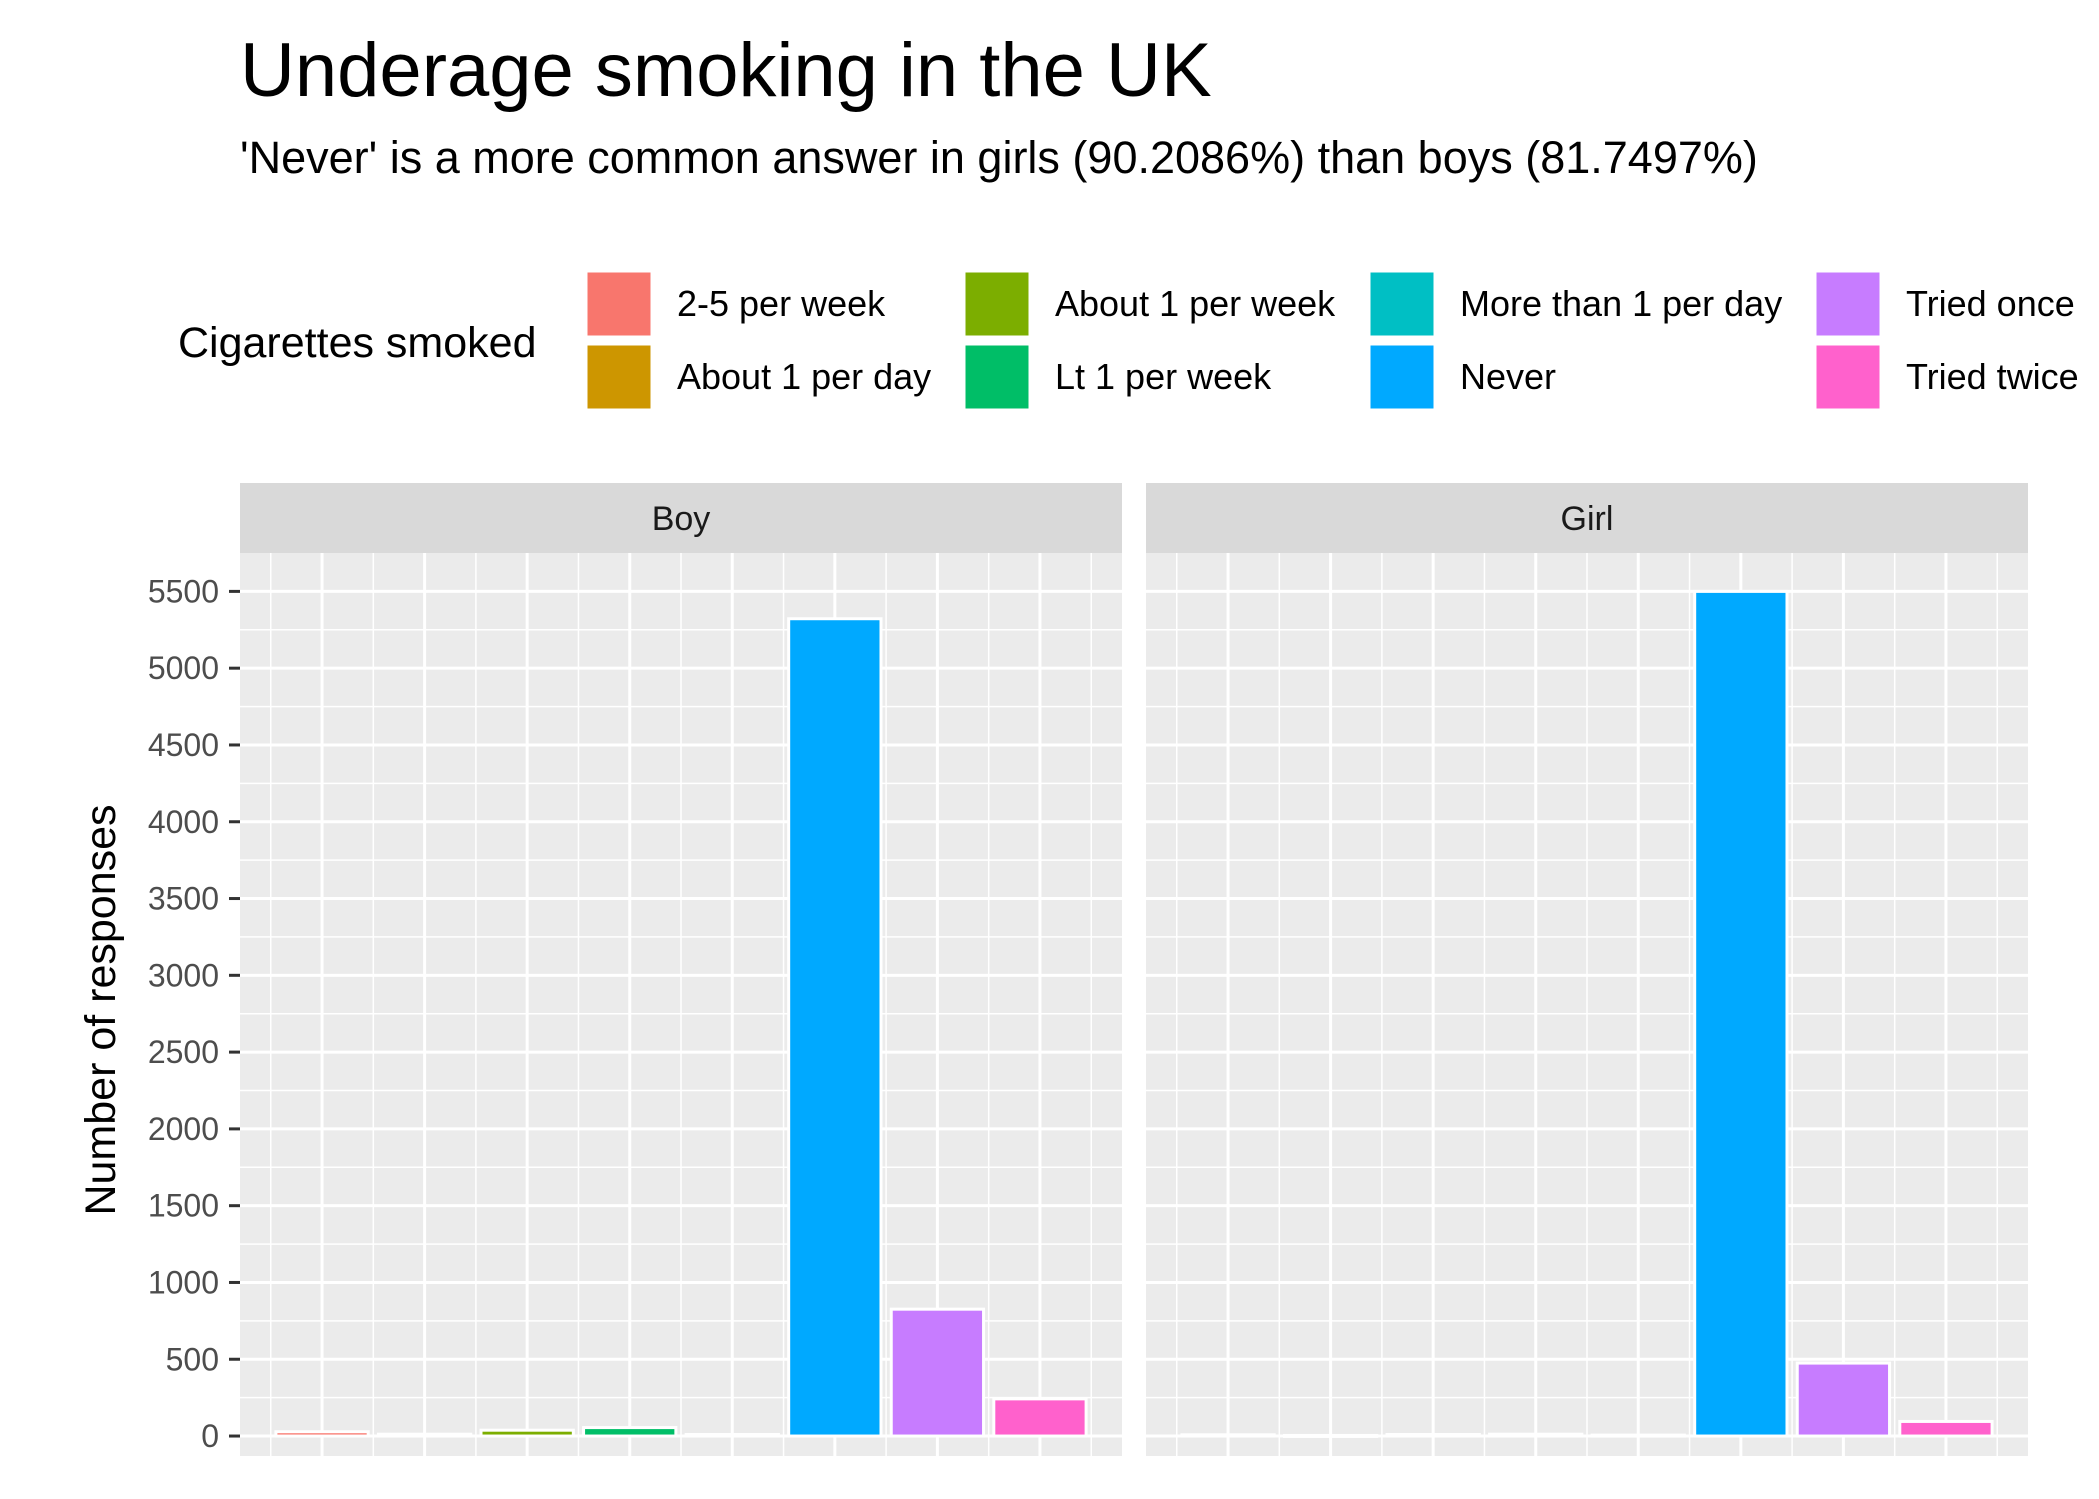  Describe the element at coordinates (1992, 376) in the screenshot. I see `legend-label-tried-twice: Tried twice` at that location.